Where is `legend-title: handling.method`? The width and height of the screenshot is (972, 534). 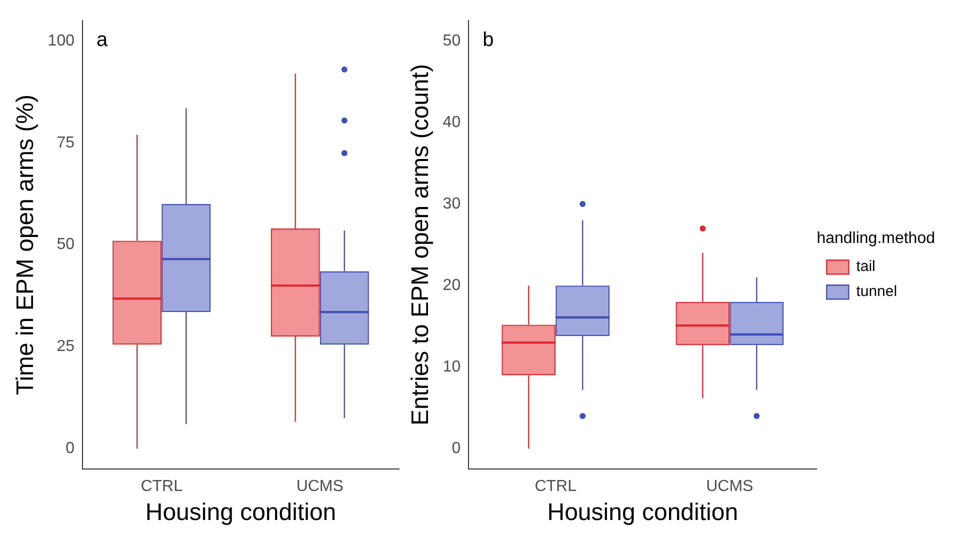
legend-title: handling.method is located at coordinates (875, 238).